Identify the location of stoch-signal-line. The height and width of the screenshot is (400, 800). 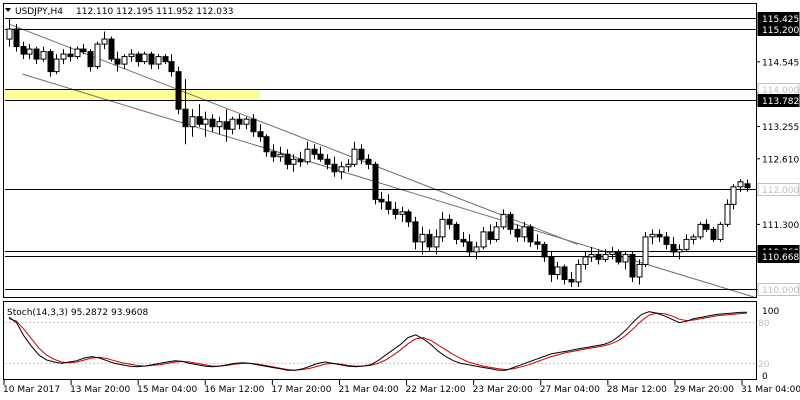
(378, 341).